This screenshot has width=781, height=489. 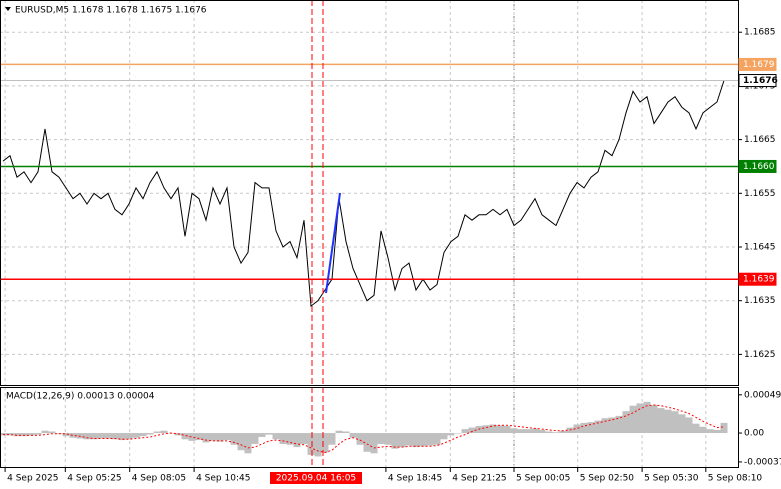 What do you see at coordinates (760, 248) in the screenshot?
I see `y-tick-label: 1.1645` at bounding box center [760, 248].